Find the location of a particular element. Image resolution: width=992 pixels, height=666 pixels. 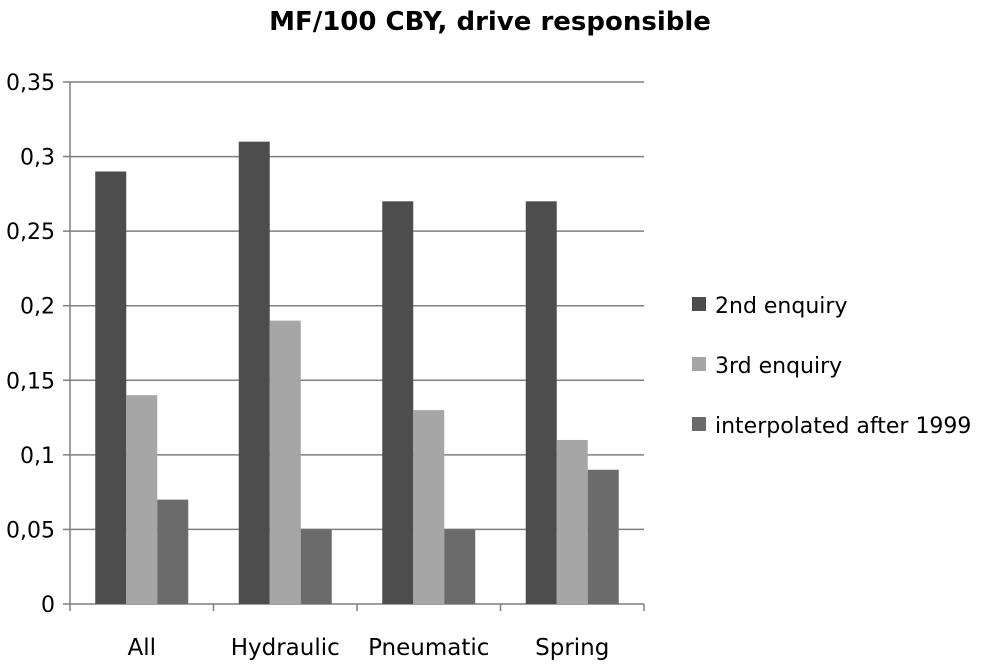

x-tick-label: Spring is located at coordinates (572, 648).